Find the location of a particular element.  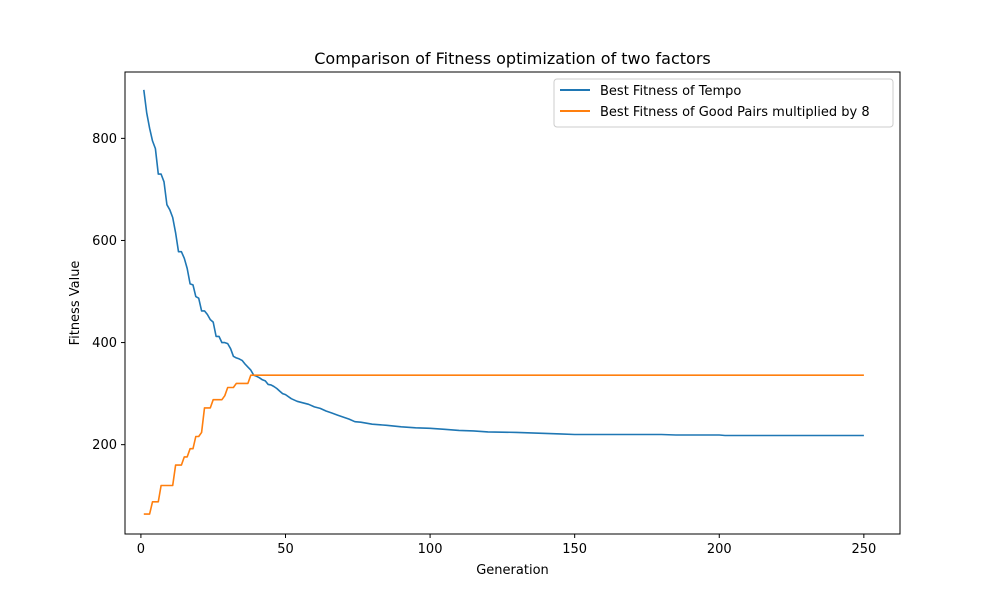

x-tick-label: 250 is located at coordinates (863, 549).